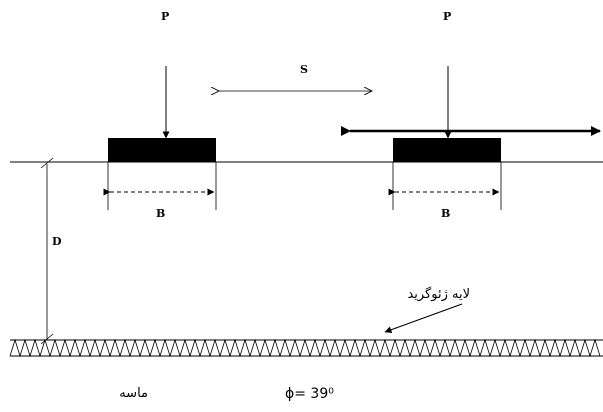  What do you see at coordinates (447, 150) in the screenshot?
I see `footing-right` at bounding box center [447, 150].